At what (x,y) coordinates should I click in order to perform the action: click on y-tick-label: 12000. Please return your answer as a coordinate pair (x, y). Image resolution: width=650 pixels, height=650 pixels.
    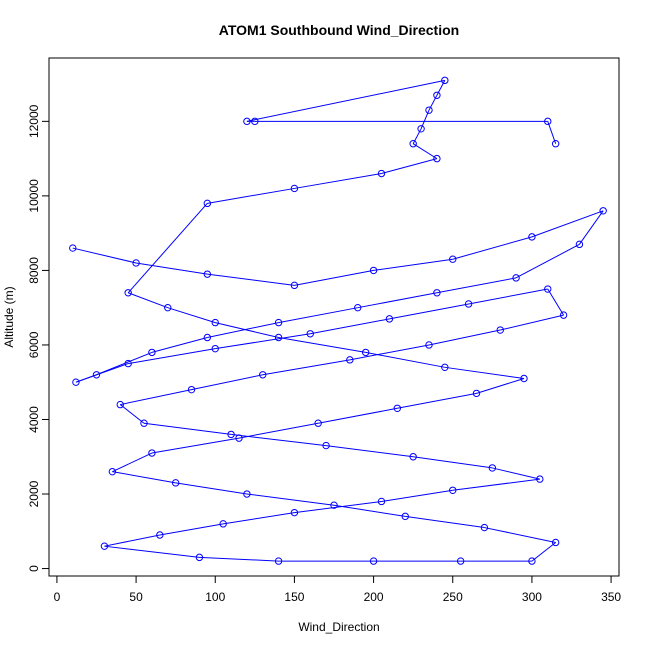
    Looking at the image, I should click on (34, 121).